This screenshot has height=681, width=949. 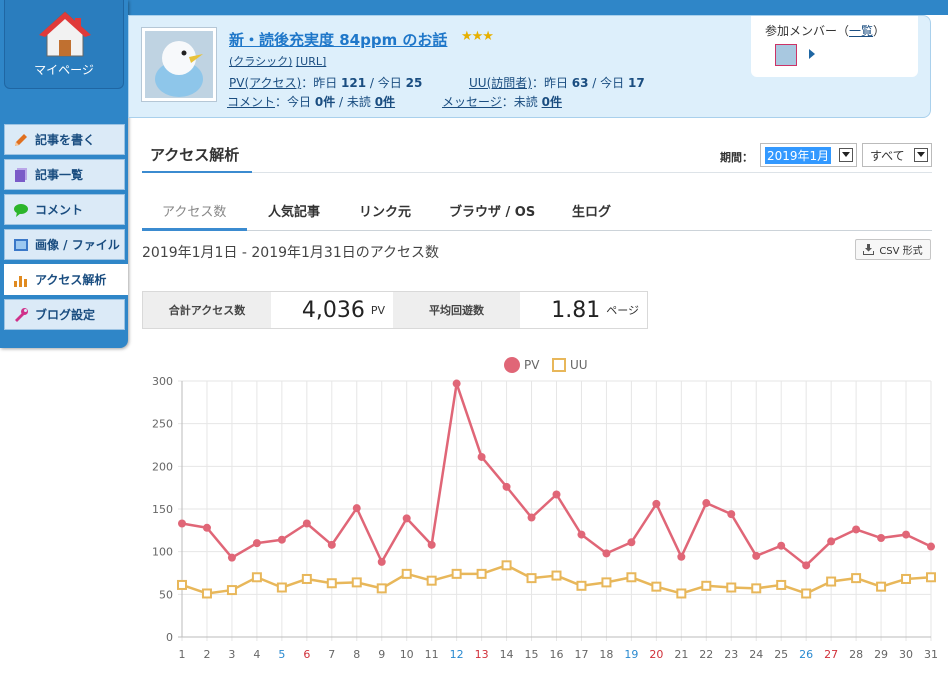 I want to click on x-tick-label: 29, so click(x=881, y=654).